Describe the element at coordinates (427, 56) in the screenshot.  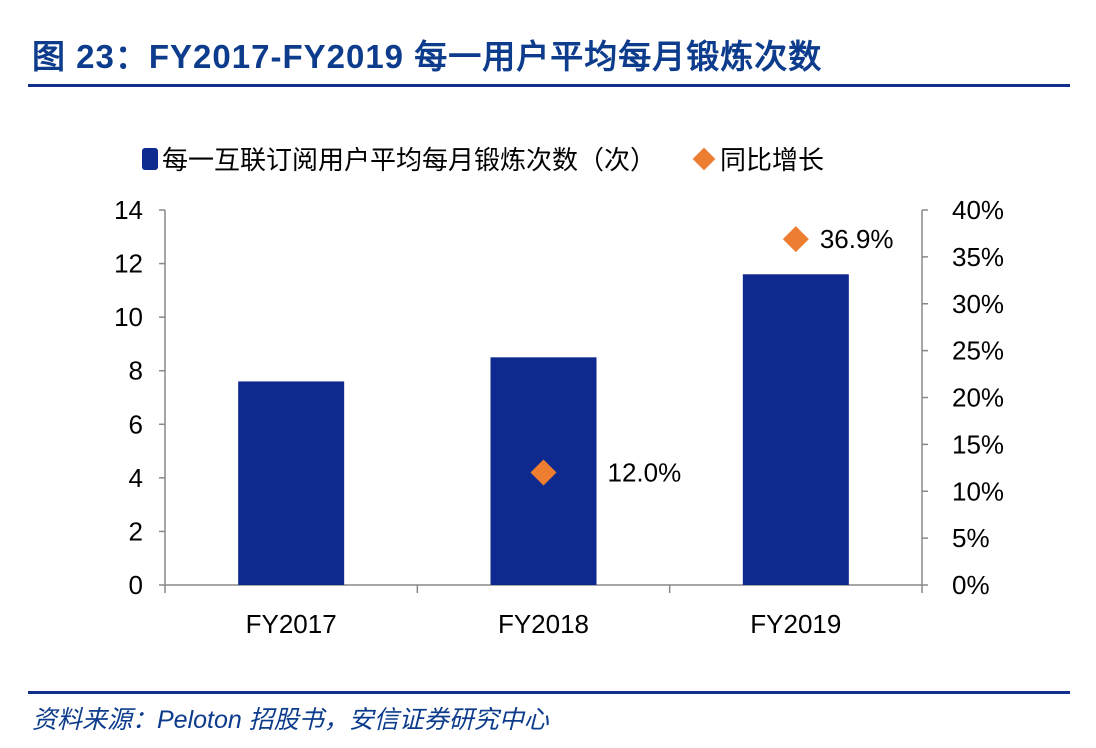
I see `figure-title: 图 23：FY2017-FY2019 每一用户平均每月锻炼次数` at that location.